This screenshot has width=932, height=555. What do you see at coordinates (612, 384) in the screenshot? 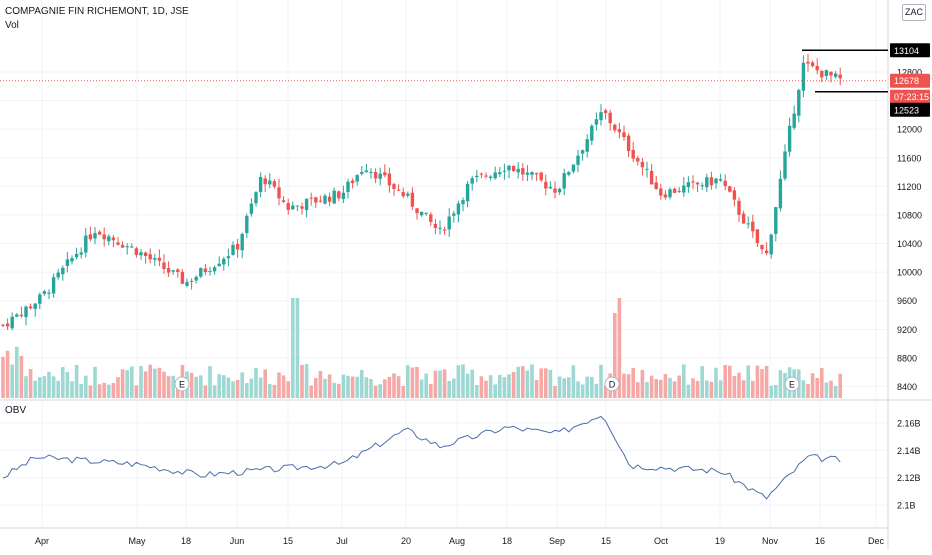
I see `event-marker` at bounding box center [612, 384].